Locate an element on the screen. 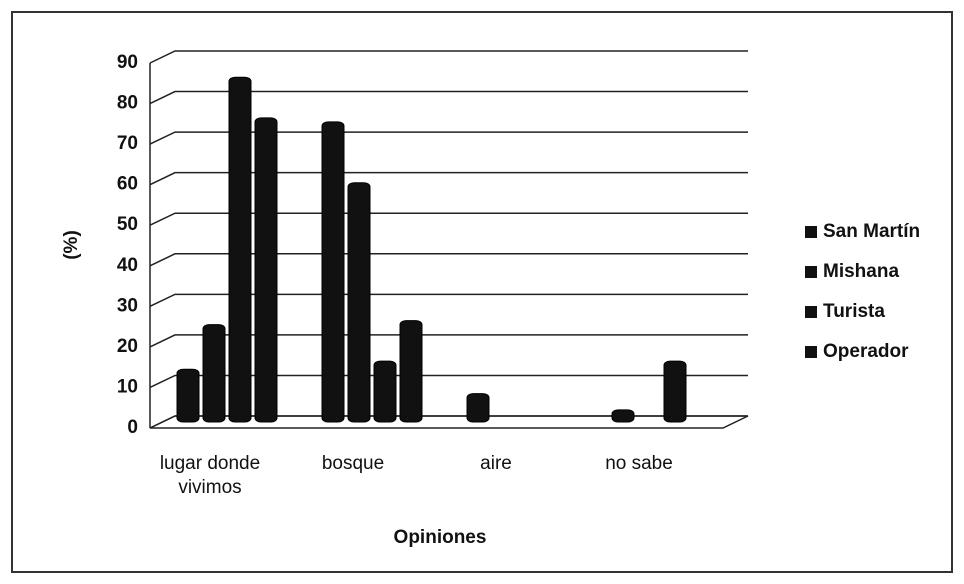  y-tick-label: 0 is located at coordinates (132, 427).